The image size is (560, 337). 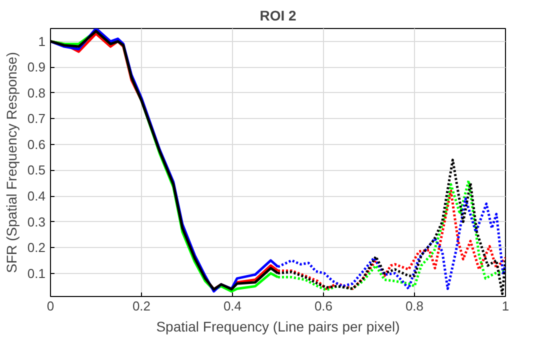 What do you see at coordinates (506, 306) in the screenshot?
I see `x-tick-label: 1` at bounding box center [506, 306].